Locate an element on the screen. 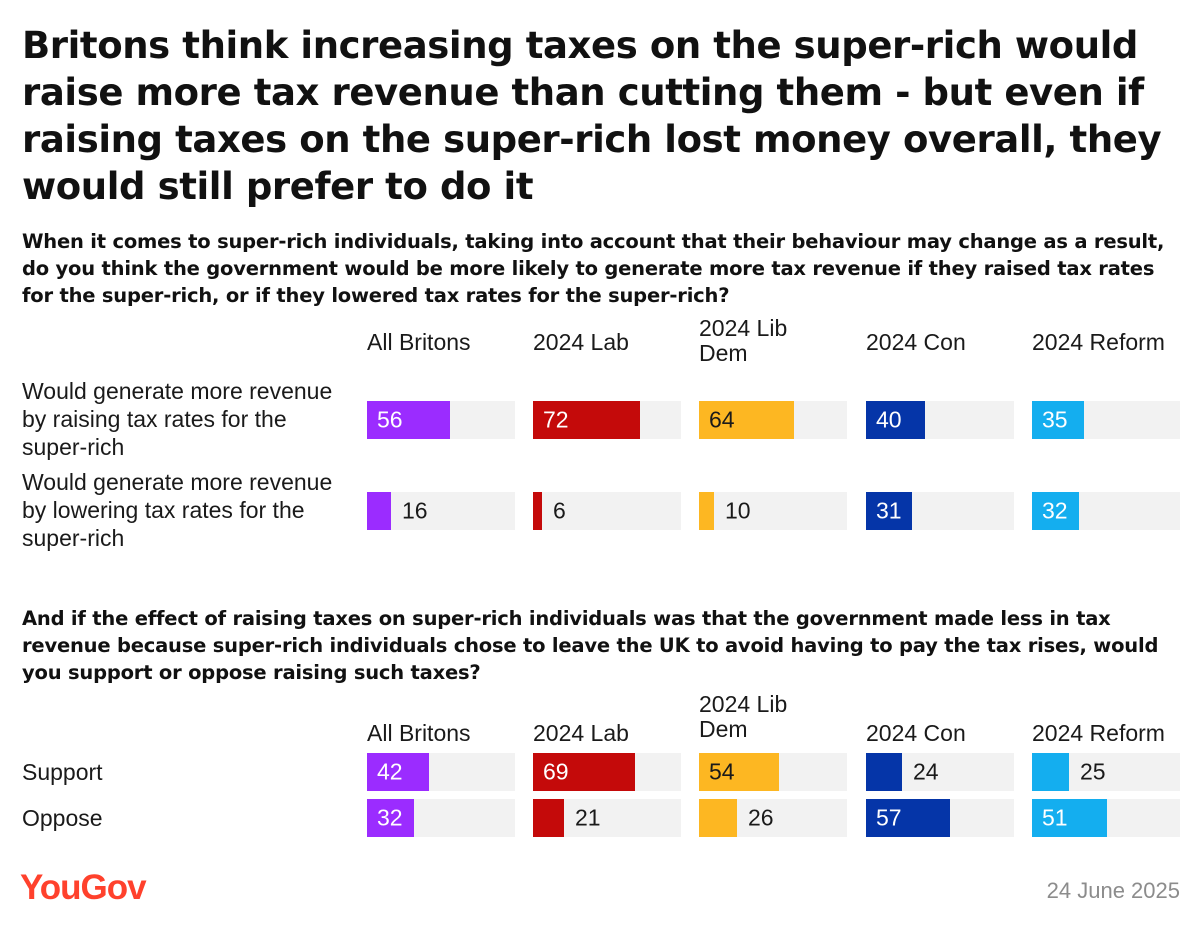  bar-track: 64 is located at coordinates (773, 420).